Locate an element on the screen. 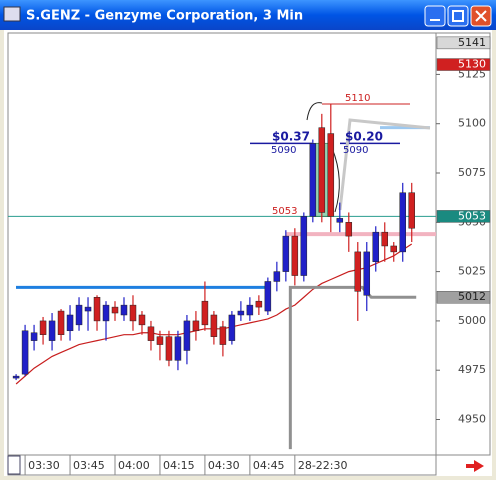  annotation: 5110 is located at coordinates (357, 98).